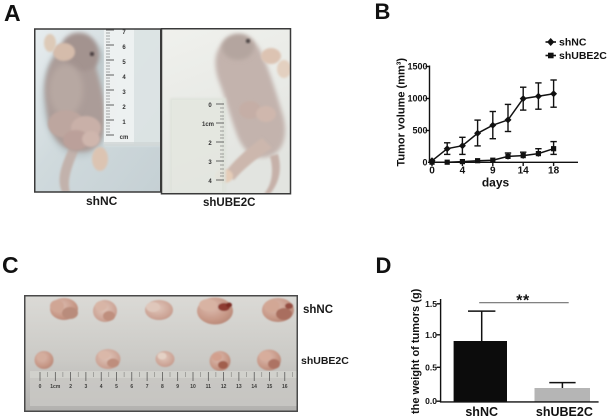  What do you see at coordinates (431, 401) in the screenshot?
I see `svg-text: 0.0` at bounding box center [431, 401].